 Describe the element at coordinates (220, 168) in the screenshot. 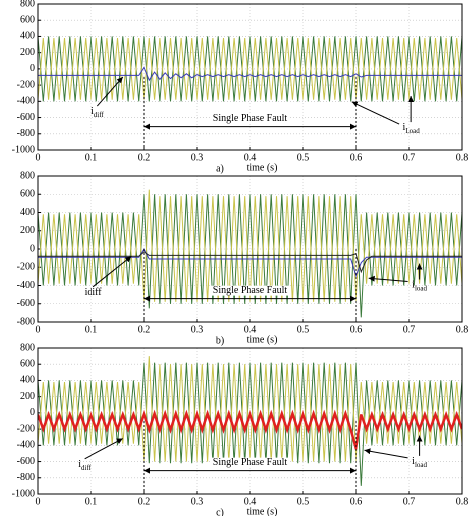

I see `panel-label: a)` at that location.